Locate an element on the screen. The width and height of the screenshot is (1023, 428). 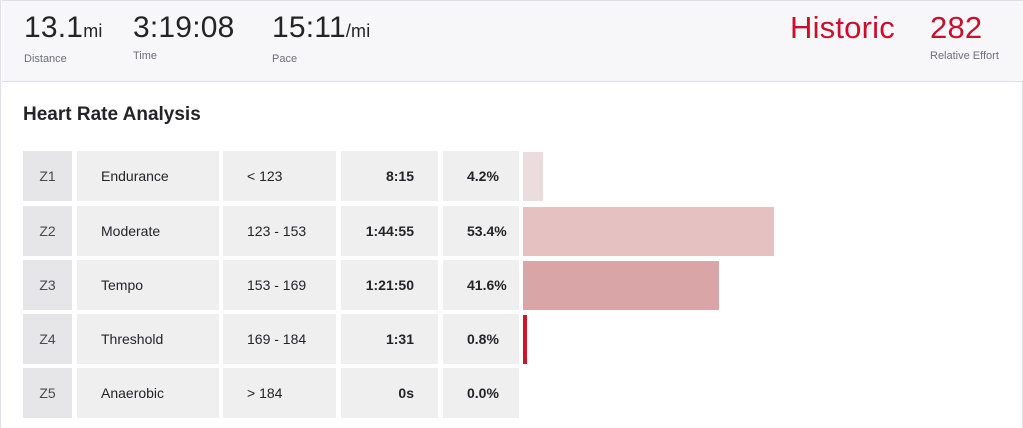
zone-row: Z3 Tempo 153 - 169 1:21:50 41.6% is located at coordinates (513, 285).